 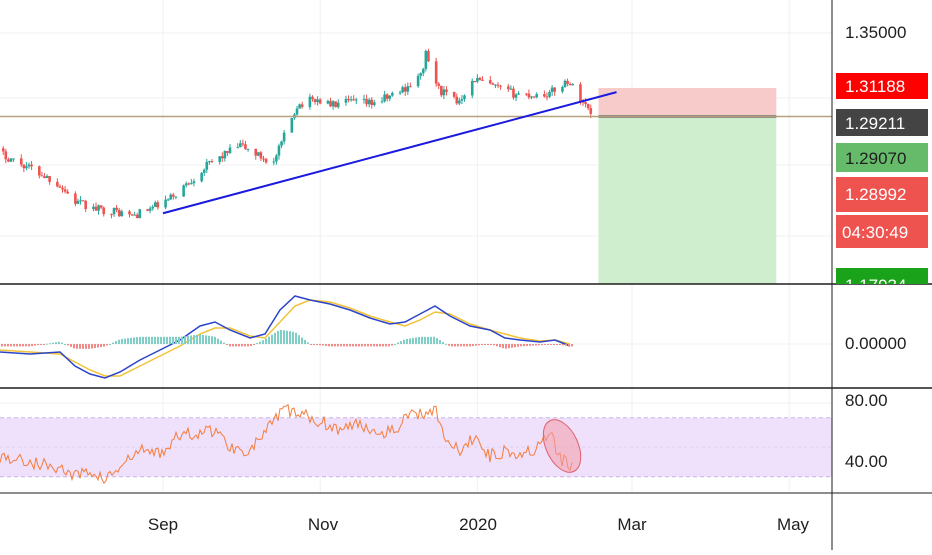 What do you see at coordinates (389, 153) in the screenshot?
I see `ascending-trendline` at bounding box center [389, 153].